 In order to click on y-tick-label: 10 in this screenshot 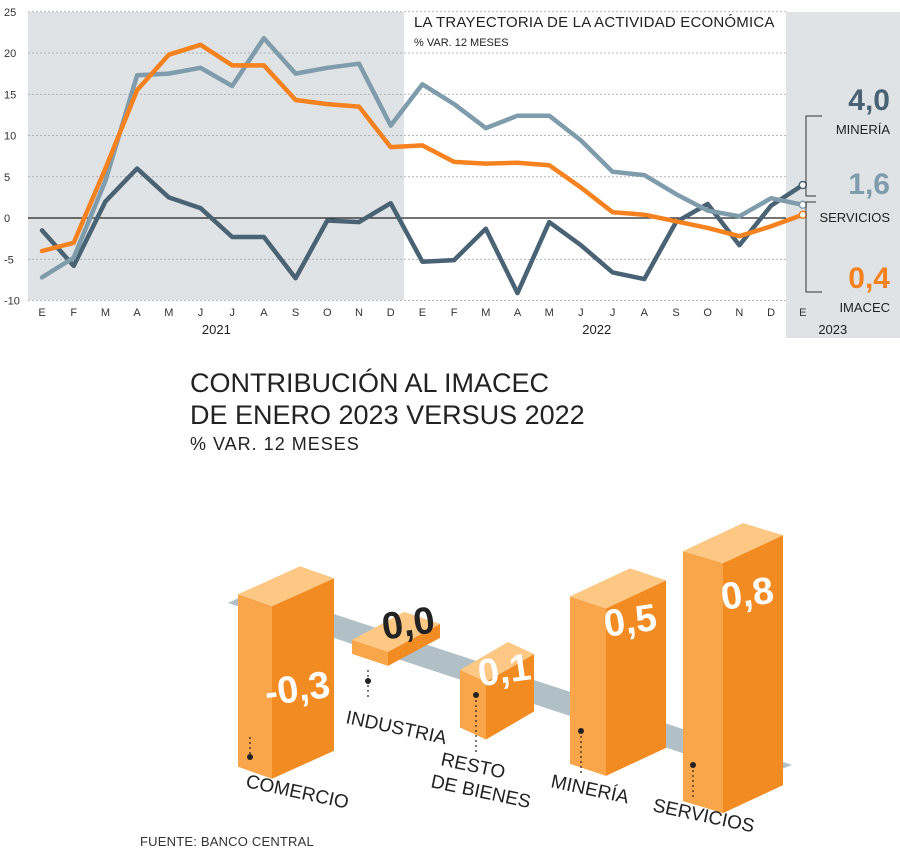, I will do `click(10, 137)`.